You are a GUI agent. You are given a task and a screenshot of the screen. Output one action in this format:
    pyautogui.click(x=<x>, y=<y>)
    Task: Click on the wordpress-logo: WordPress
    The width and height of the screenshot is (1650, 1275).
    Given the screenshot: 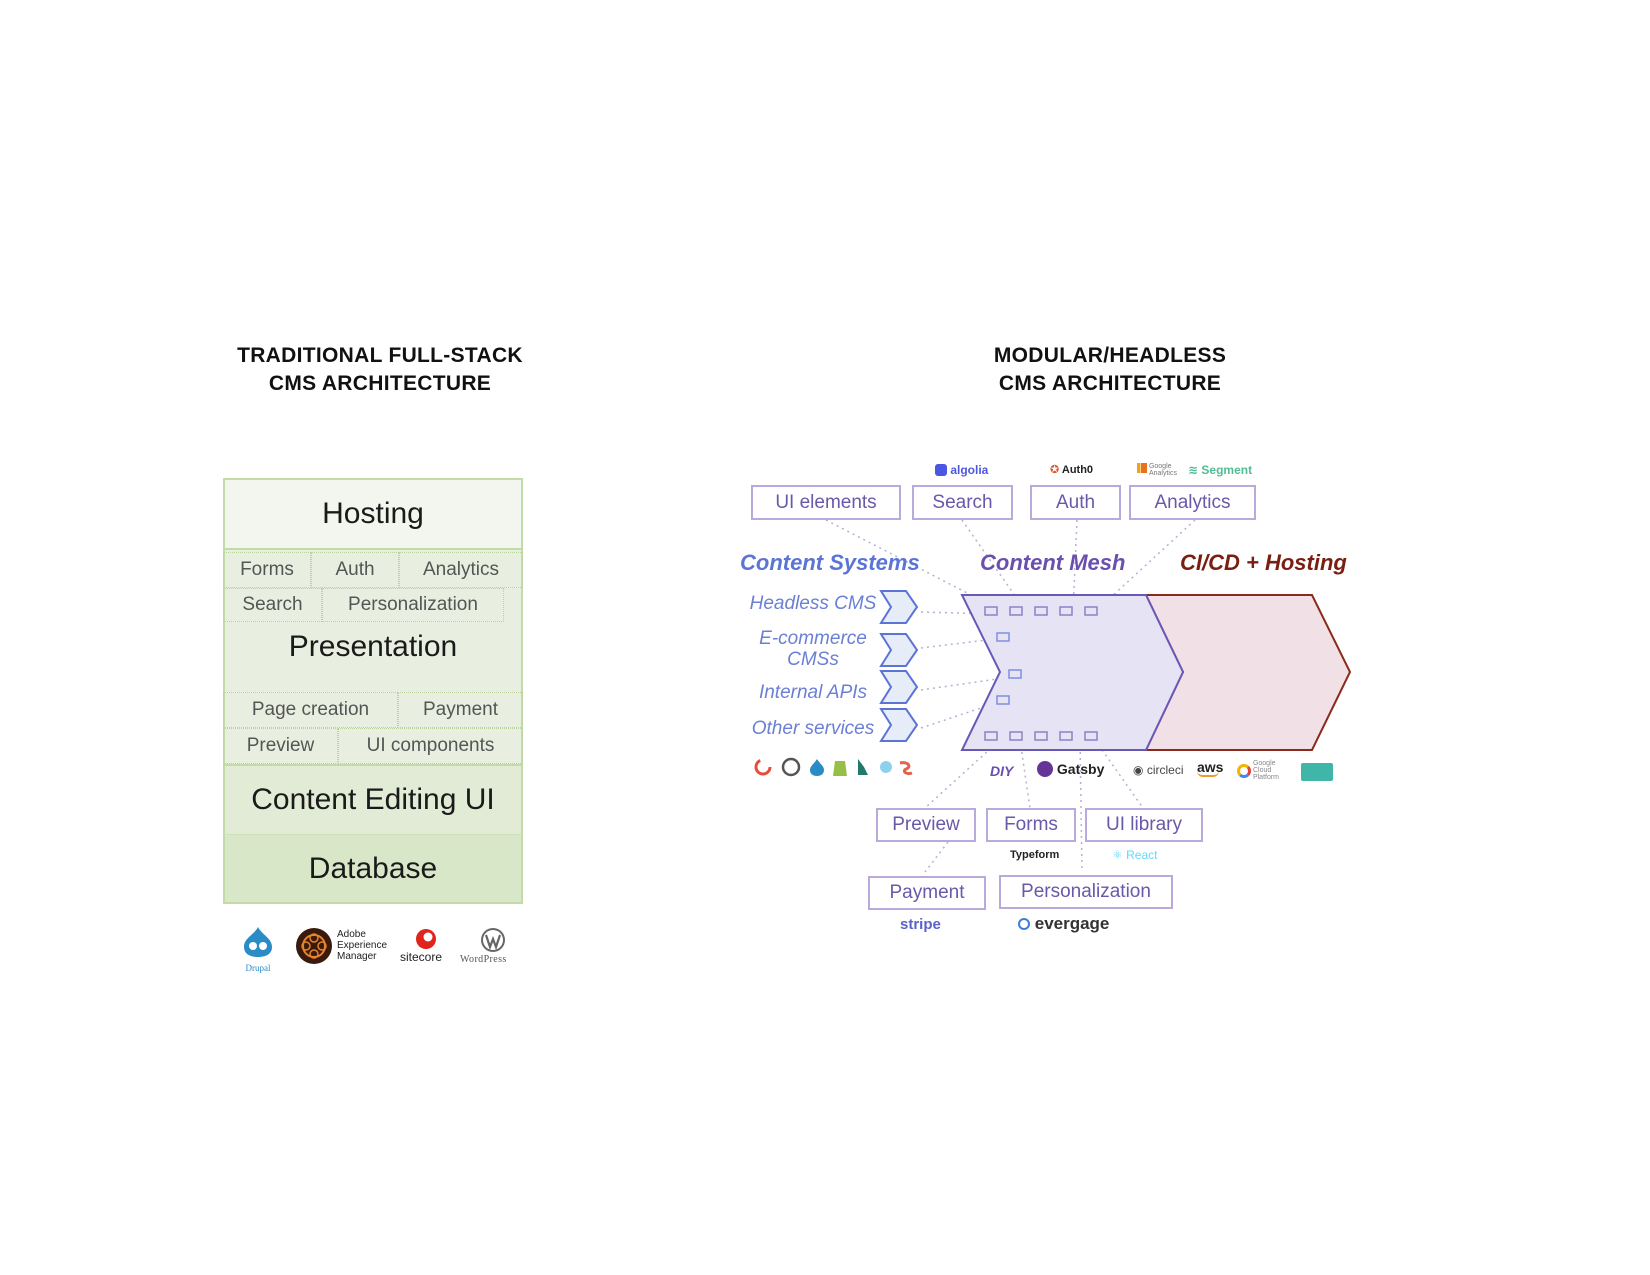 What is the action you would take?
    pyautogui.click(x=495, y=948)
    